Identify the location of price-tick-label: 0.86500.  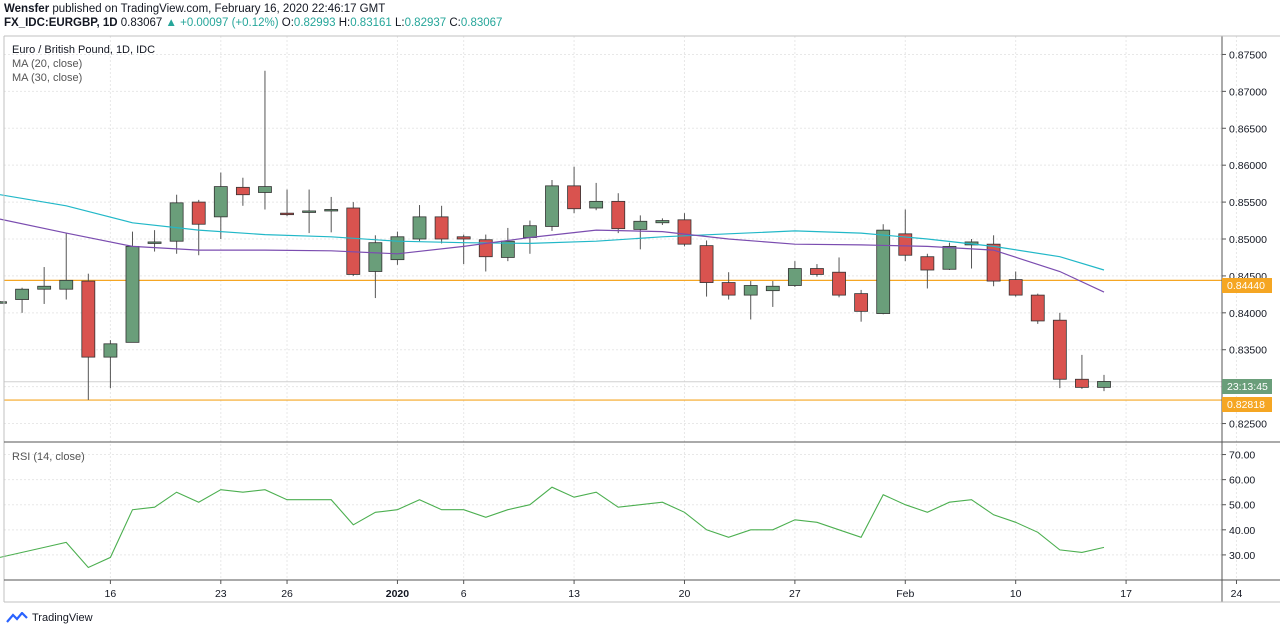
(1248, 129).